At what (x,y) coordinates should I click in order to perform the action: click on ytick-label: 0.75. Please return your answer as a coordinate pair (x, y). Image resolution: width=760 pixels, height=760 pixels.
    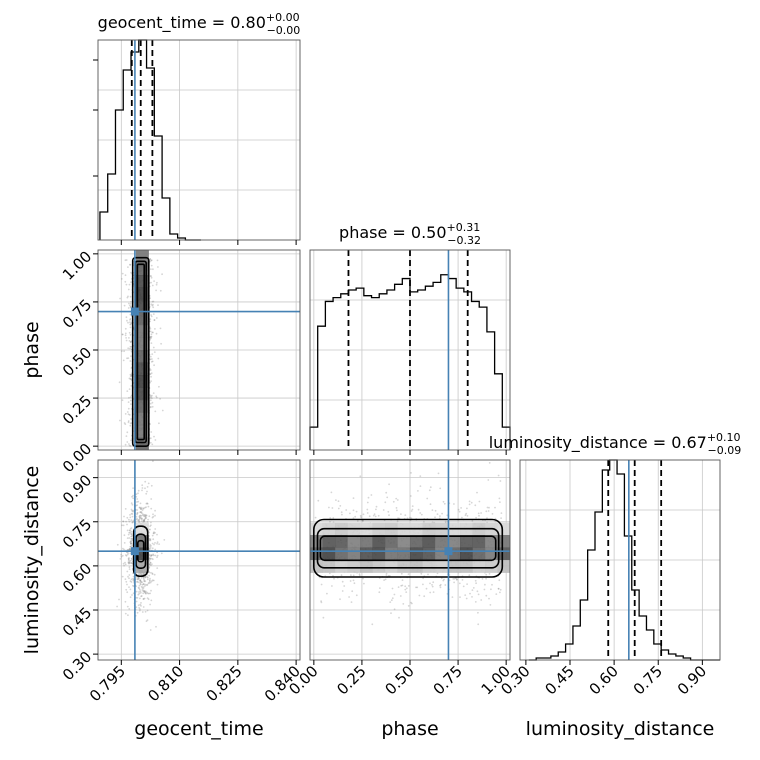
    Looking at the image, I should click on (77, 533).